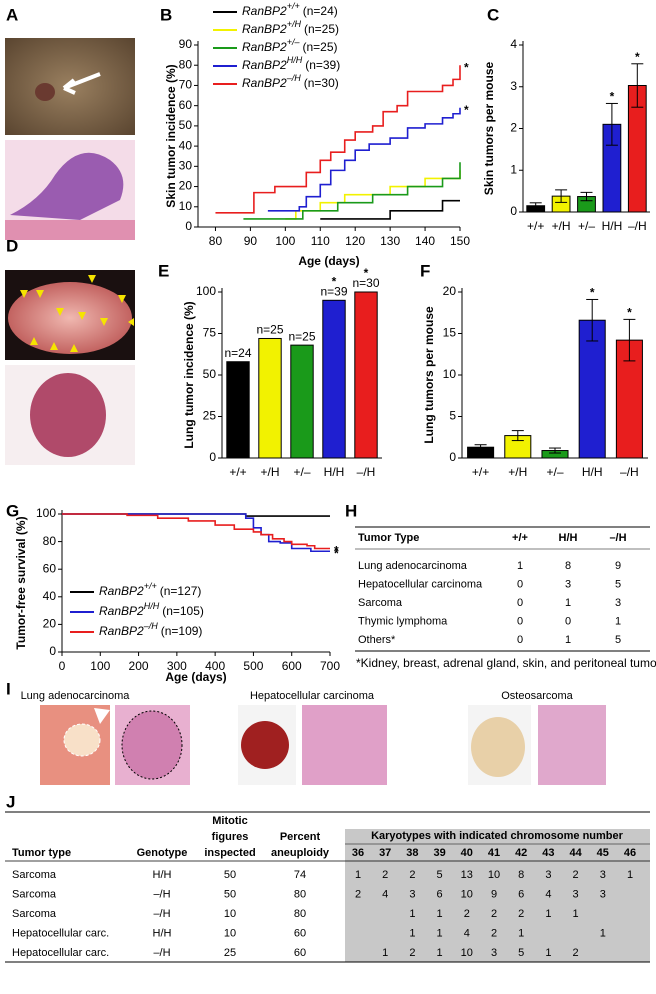 The width and height of the screenshot is (656, 994). I want to click on y-tick-label: 15, so click(450, 333).